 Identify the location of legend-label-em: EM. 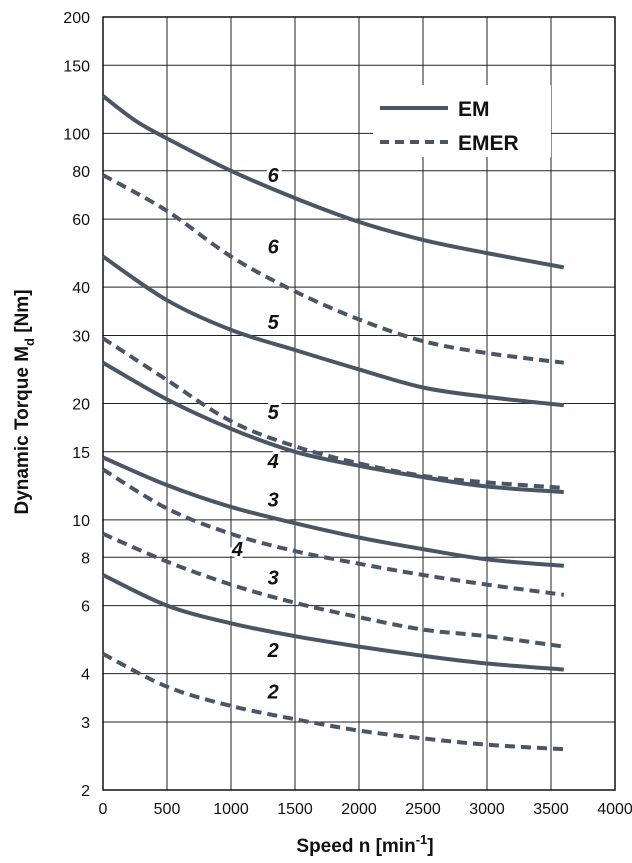
(474, 109).